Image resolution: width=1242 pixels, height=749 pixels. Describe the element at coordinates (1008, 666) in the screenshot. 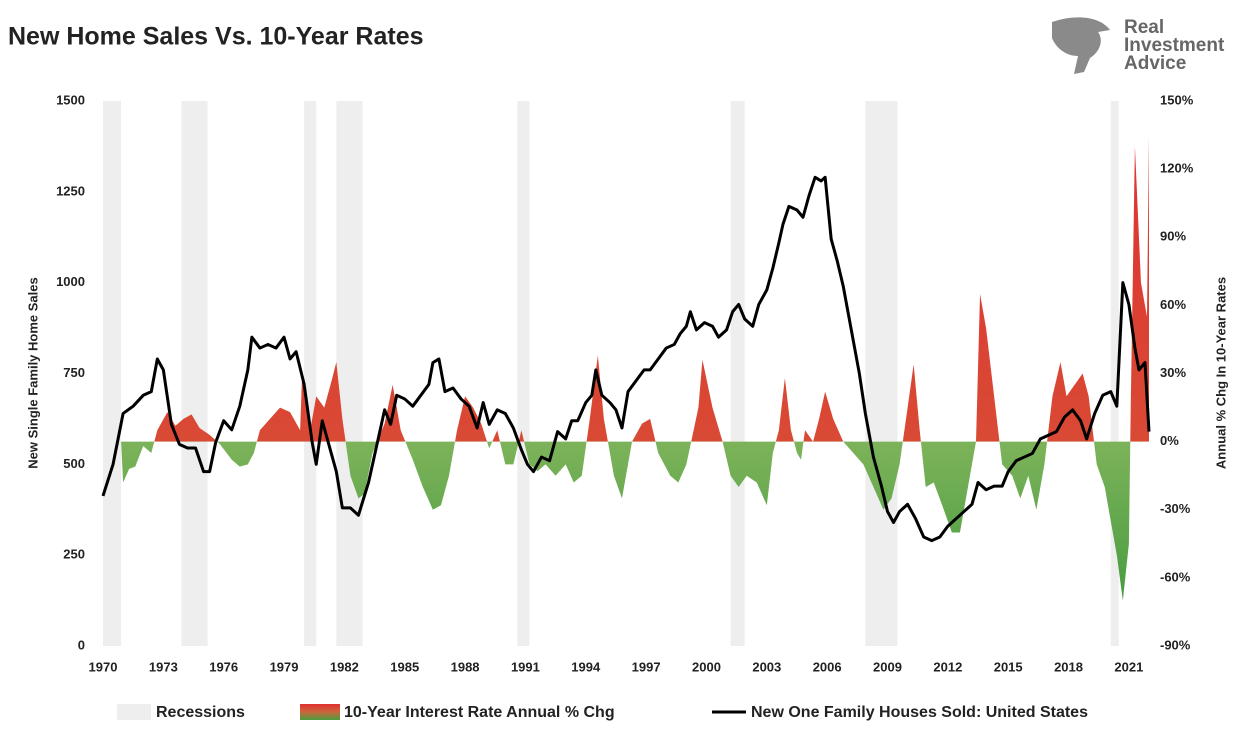

I see `x-tick-label: 2015` at that location.